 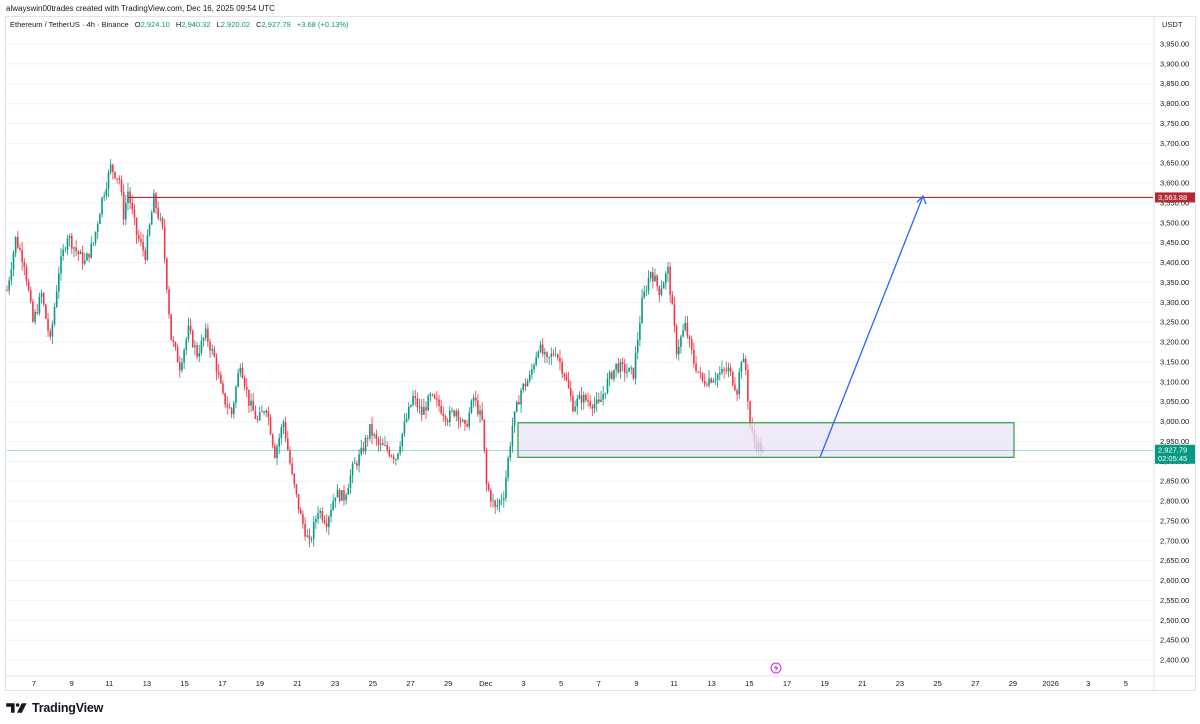 What do you see at coordinates (1174, 520) in the screenshot?
I see `y-tick-label: 2,750.00` at bounding box center [1174, 520].